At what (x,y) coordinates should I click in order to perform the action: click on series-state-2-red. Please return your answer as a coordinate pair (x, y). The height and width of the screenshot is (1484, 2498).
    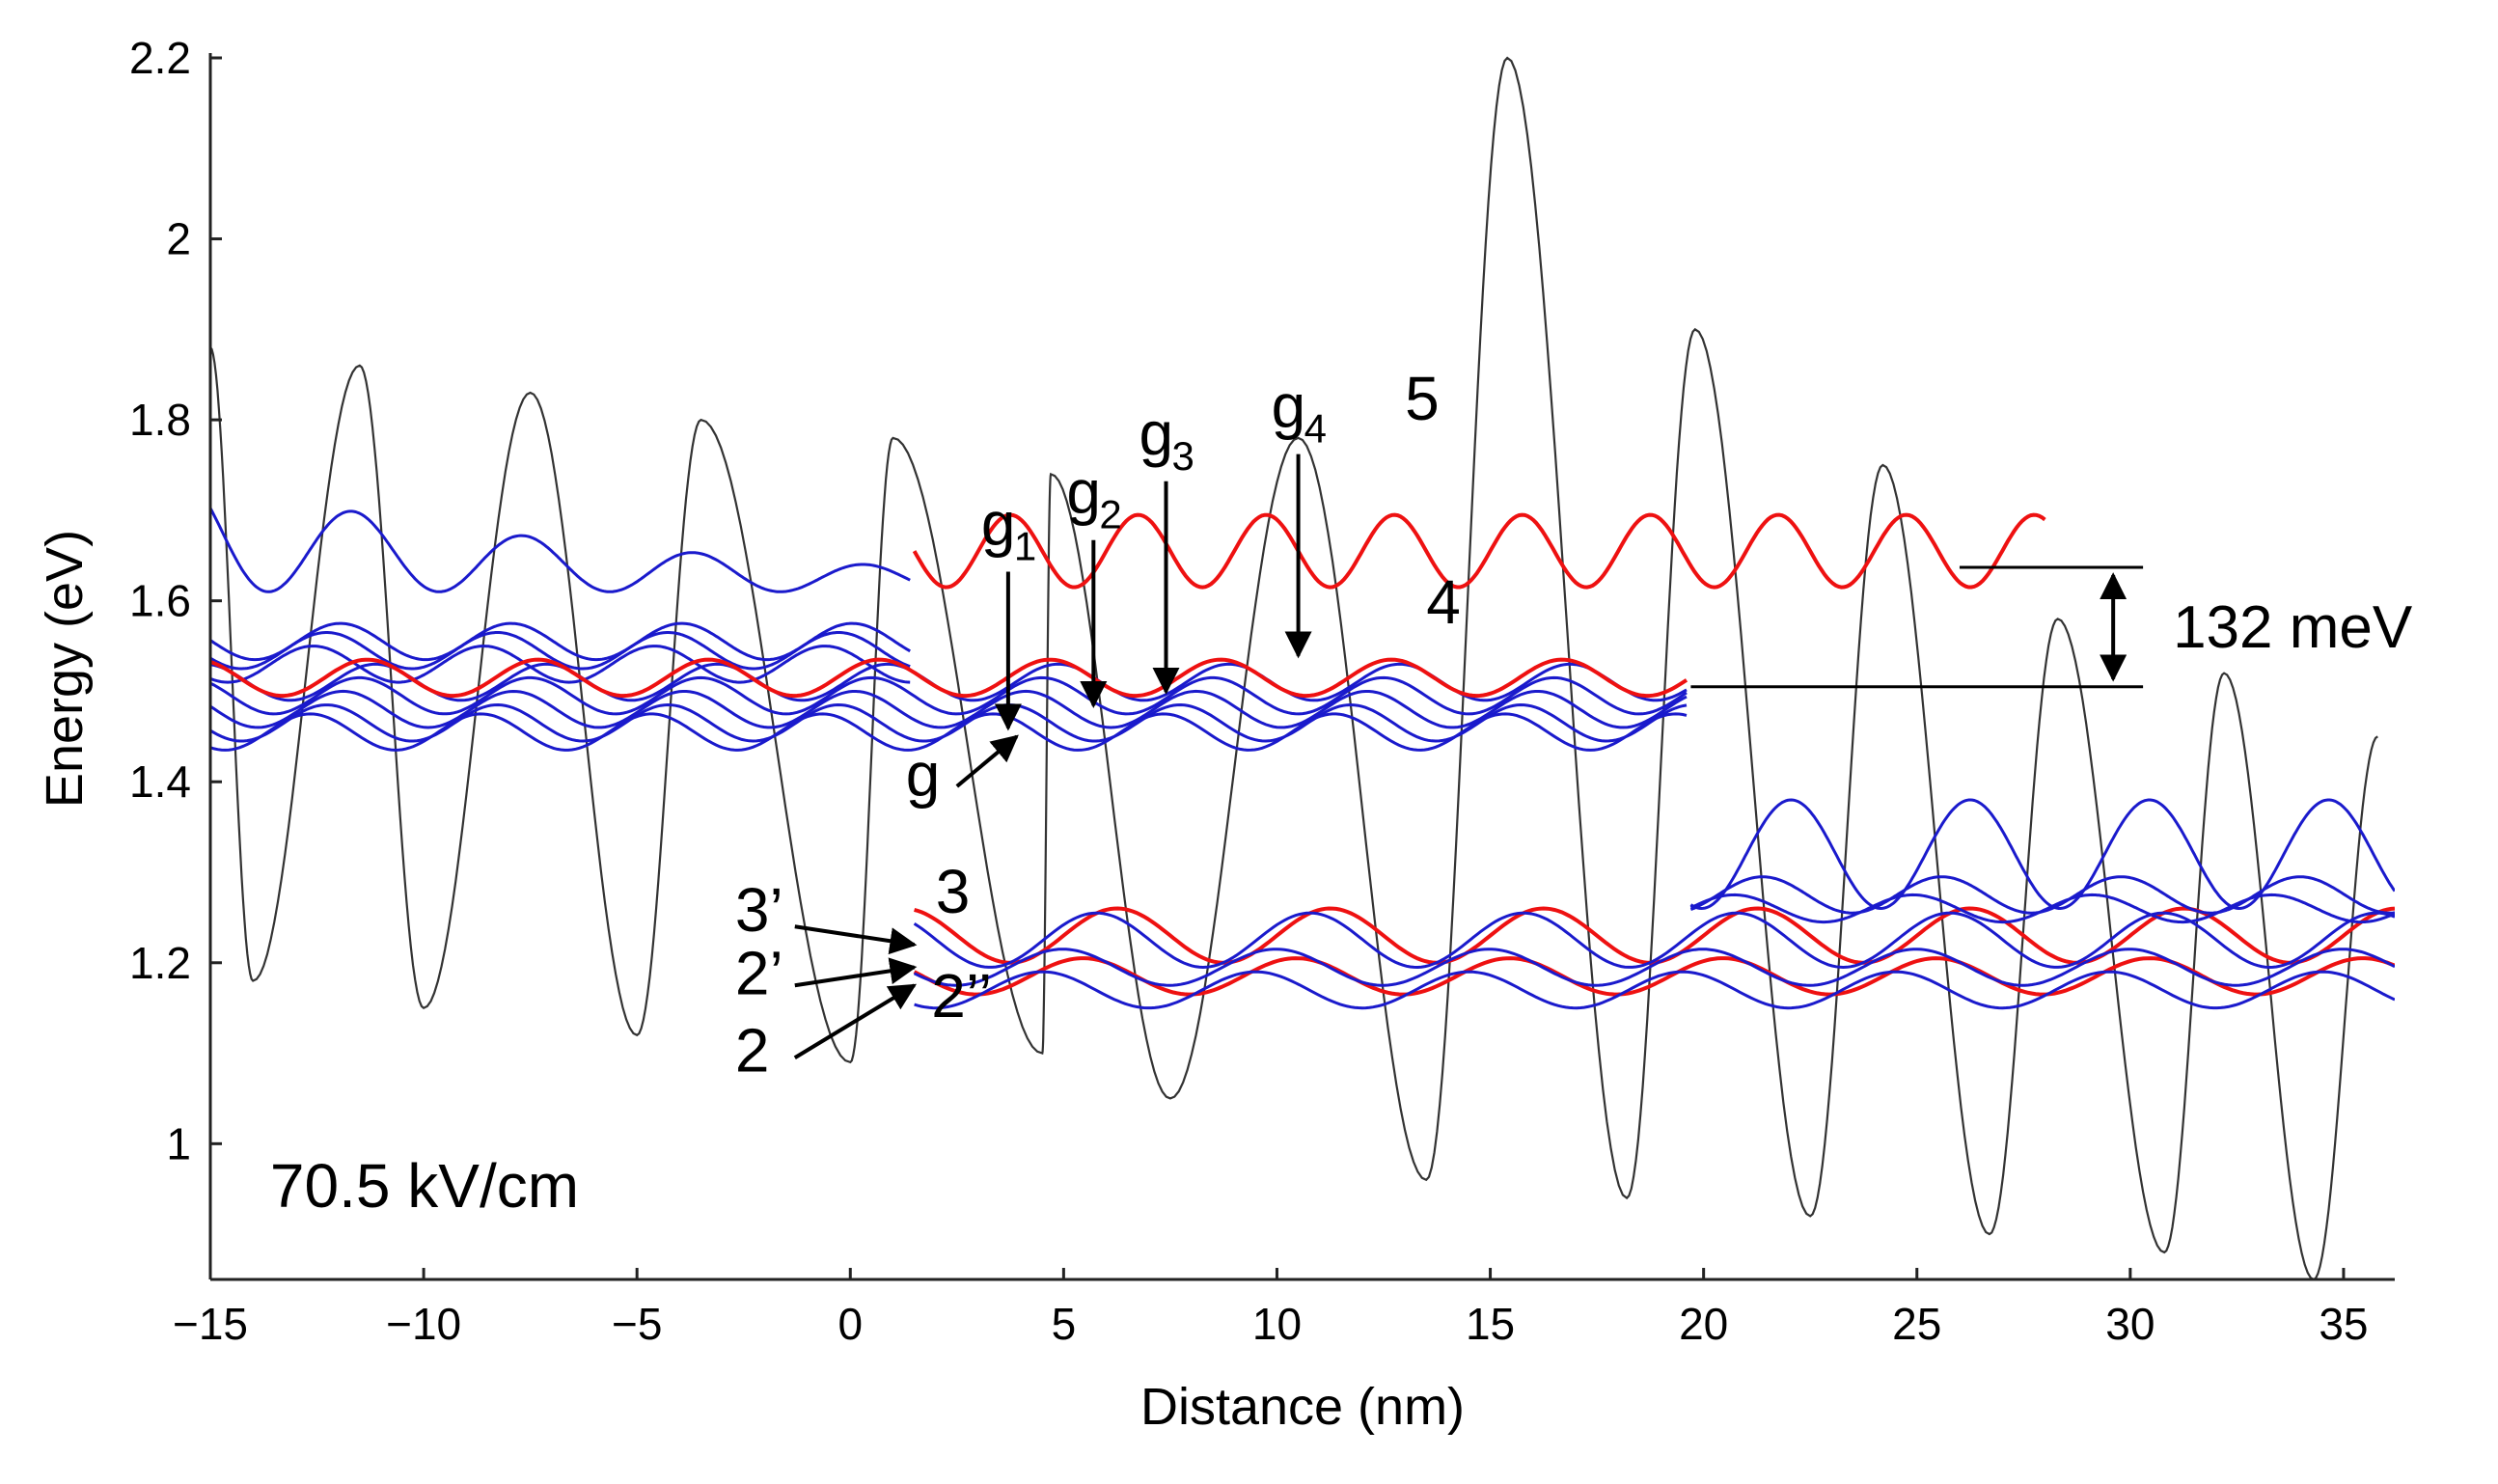
    Looking at the image, I should click on (1654, 976).